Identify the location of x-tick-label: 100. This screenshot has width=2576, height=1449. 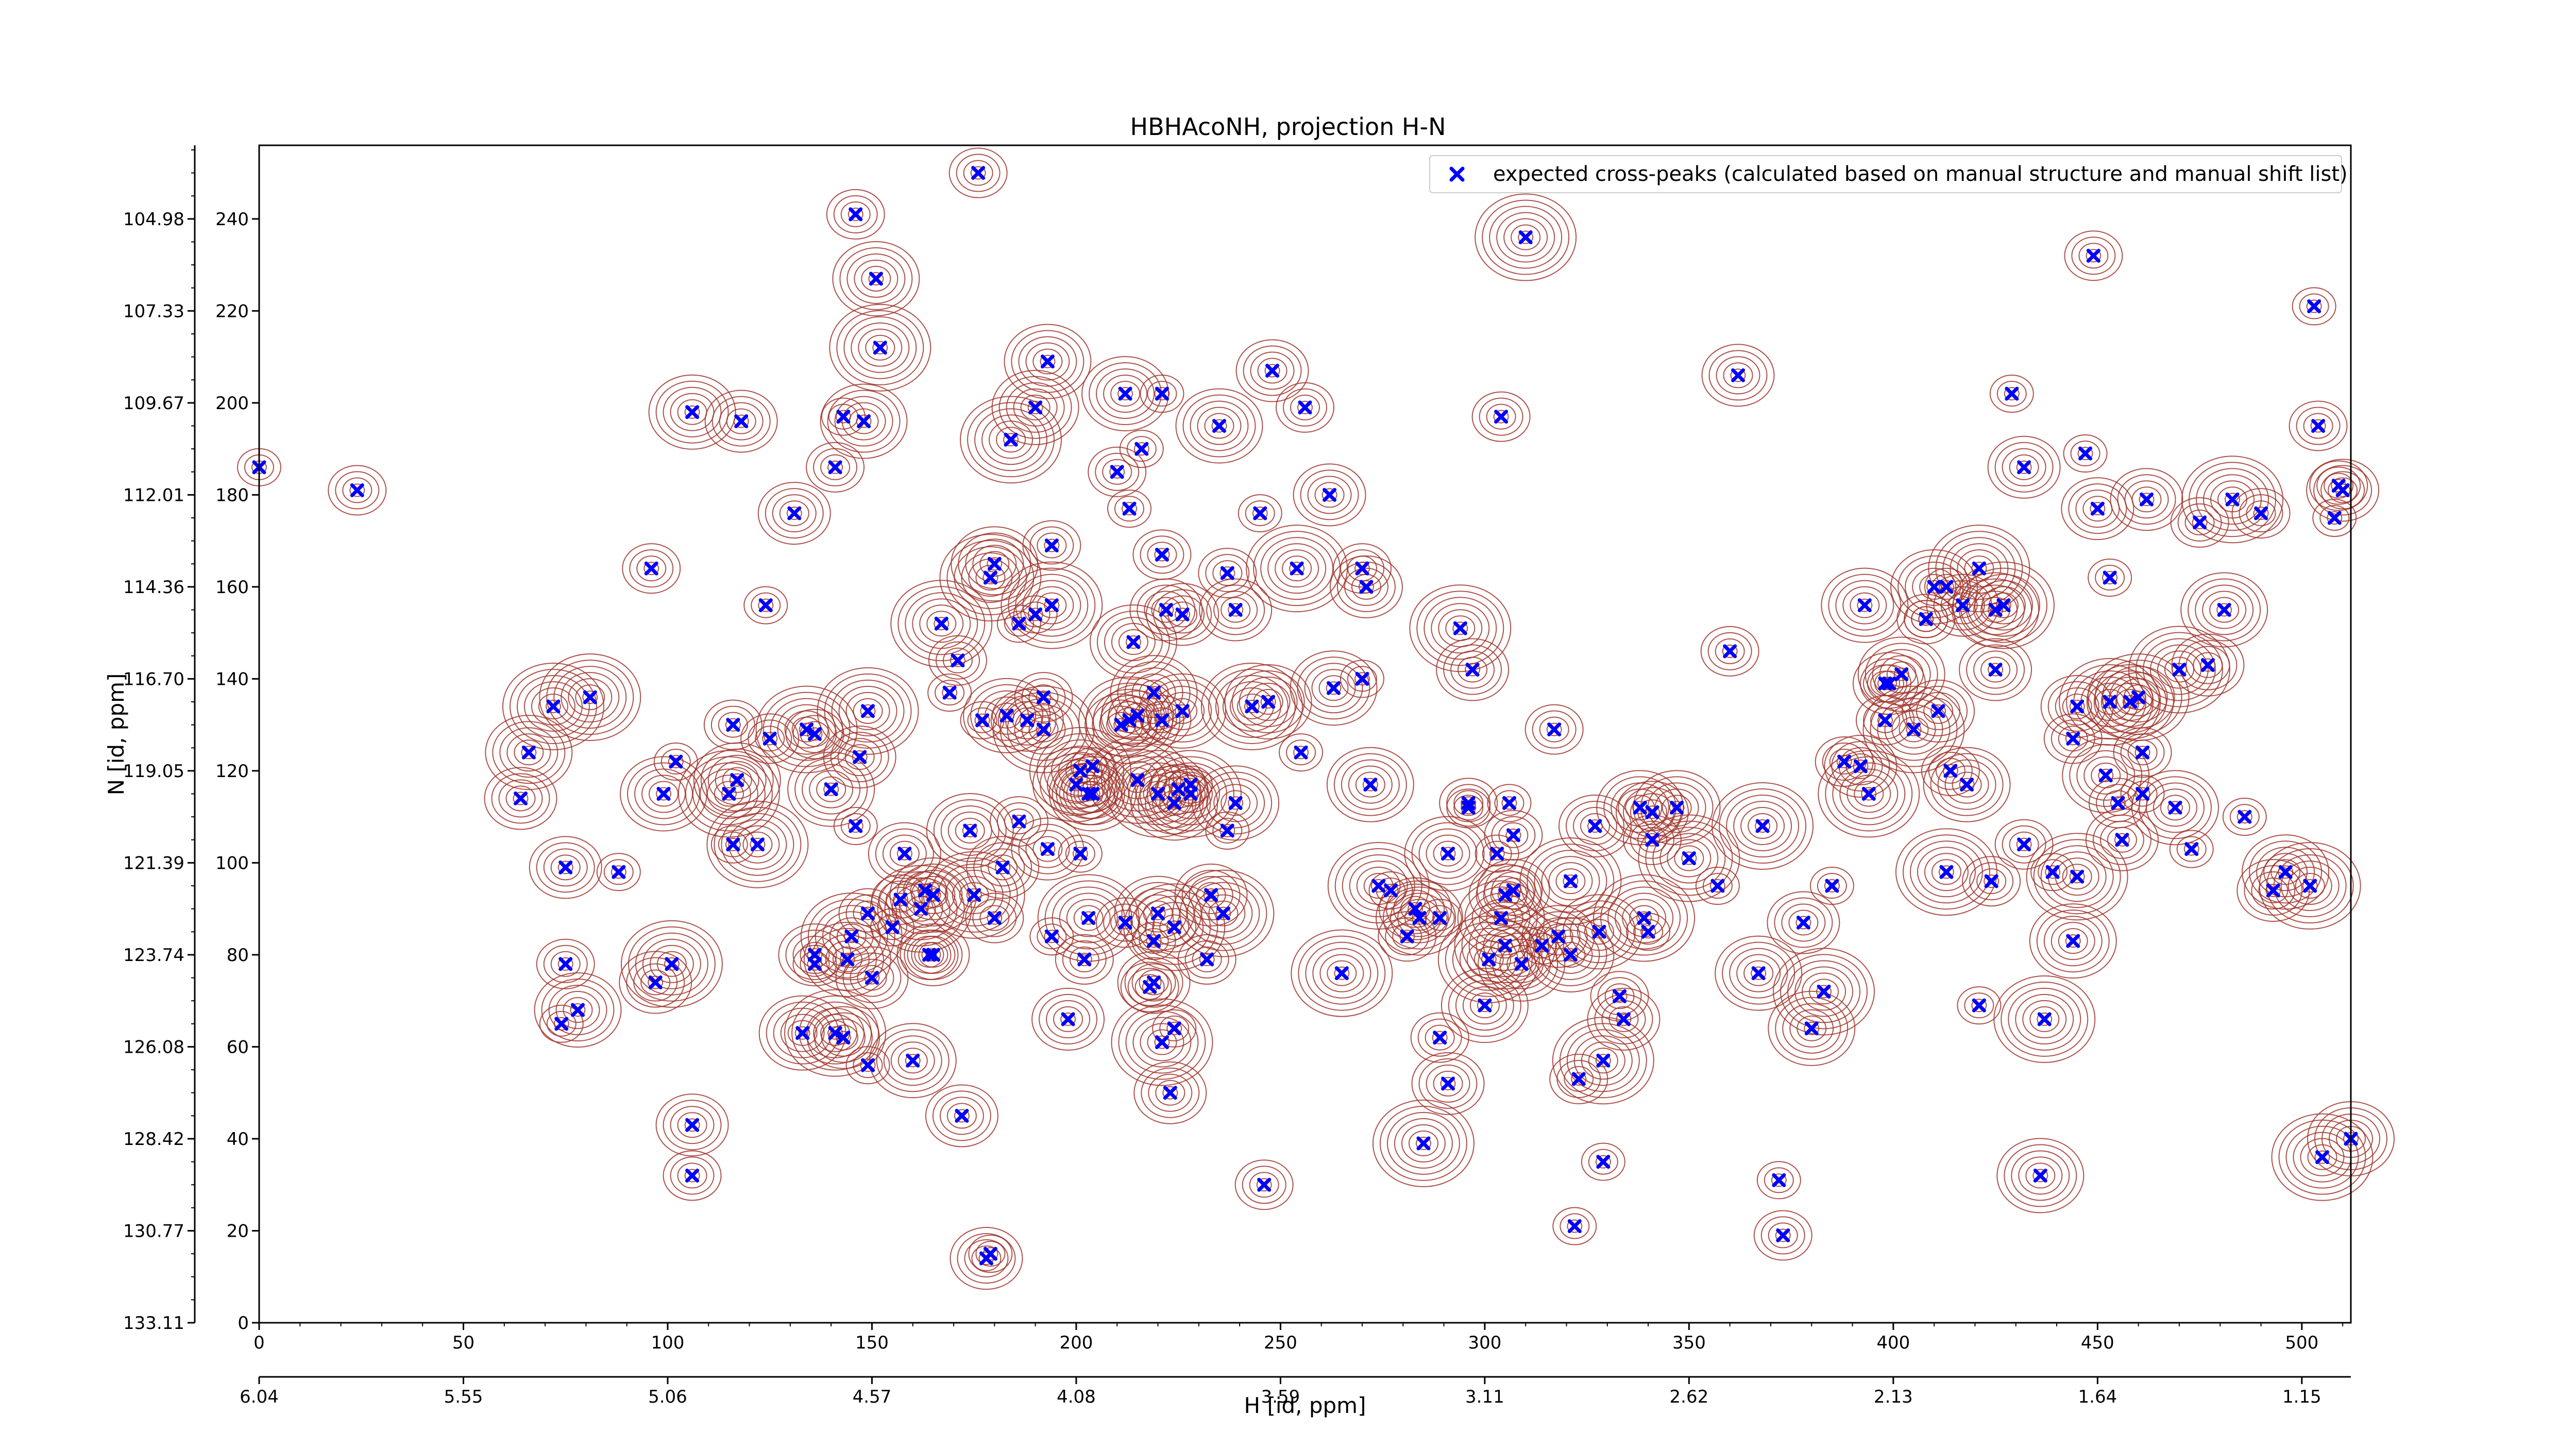
(668, 1343).